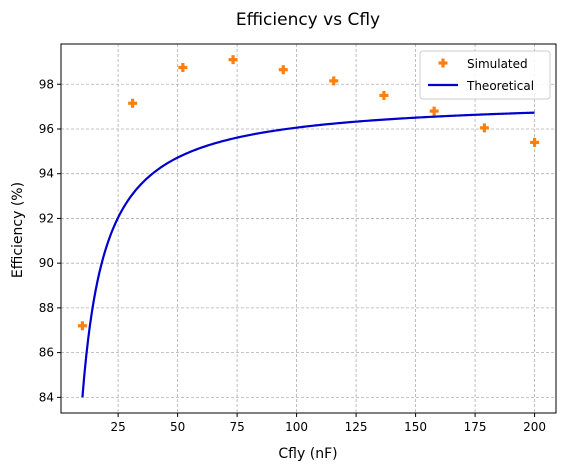 Image resolution: width=567 pixels, height=472 pixels. What do you see at coordinates (46, 218) in the screenshot?
I see `y-tick-label: 92` at bounding box center [46, 218].